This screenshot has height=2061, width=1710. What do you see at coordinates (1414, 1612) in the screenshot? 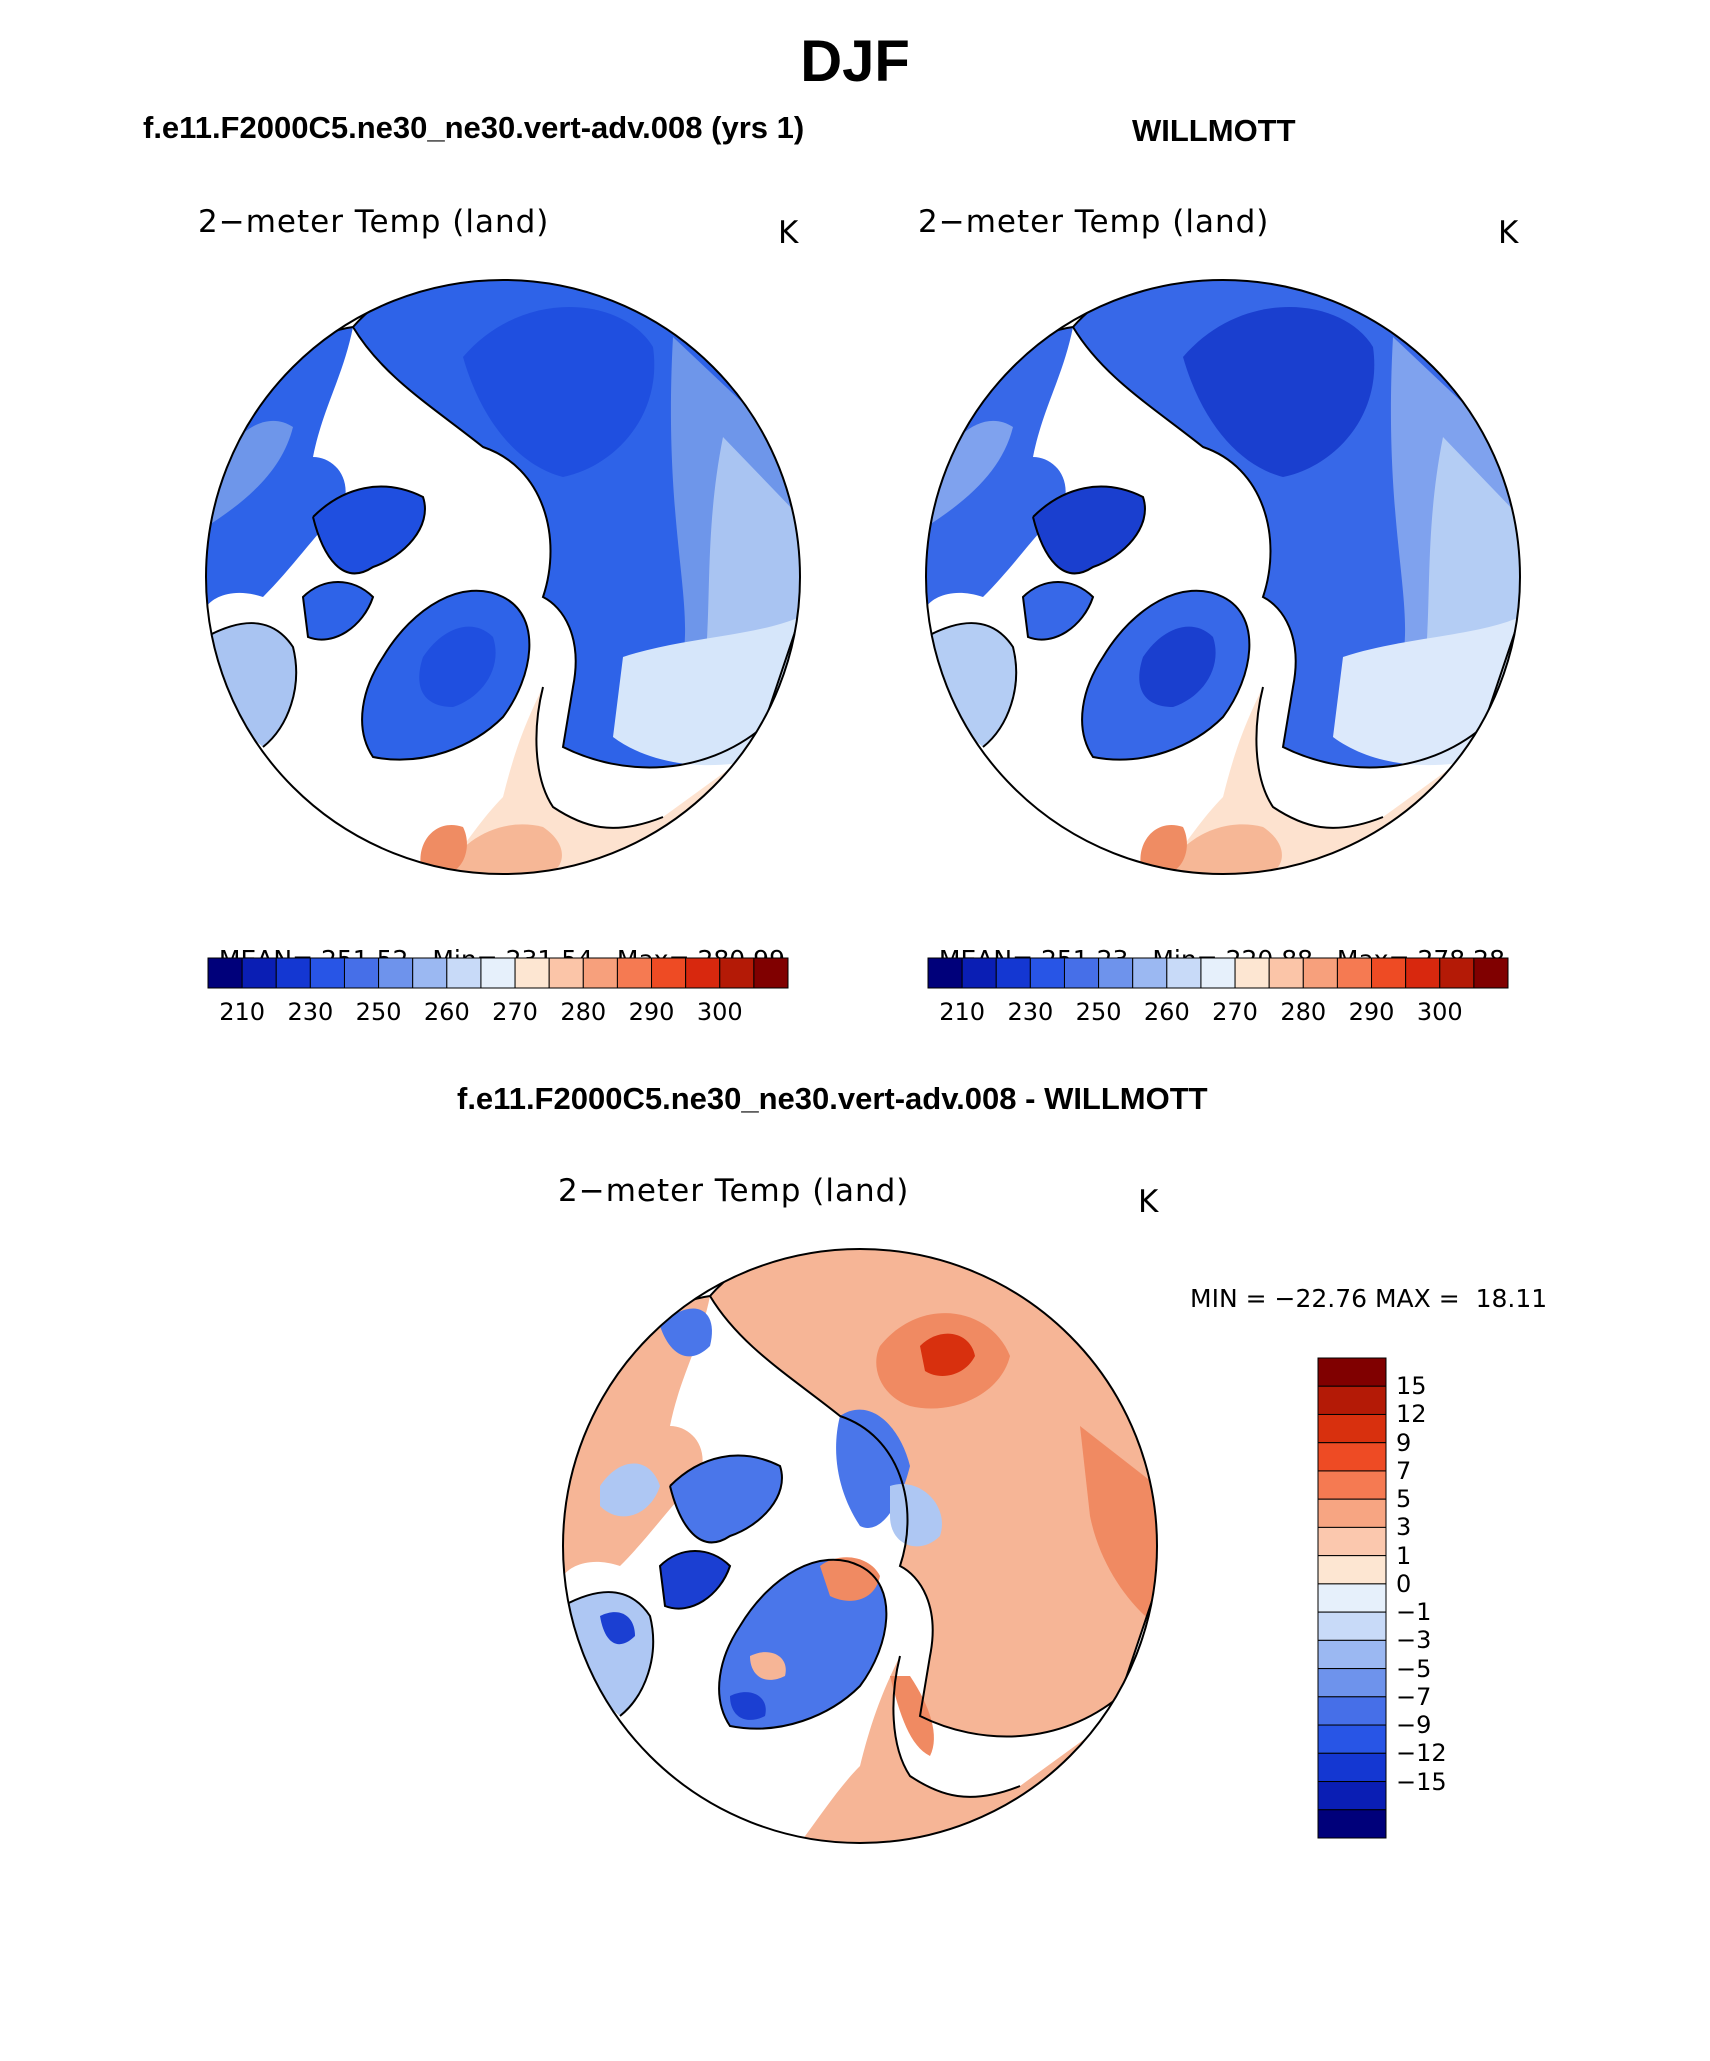
I see `colorbar-tick-label: −1` at bounding box center [1414, 1612].